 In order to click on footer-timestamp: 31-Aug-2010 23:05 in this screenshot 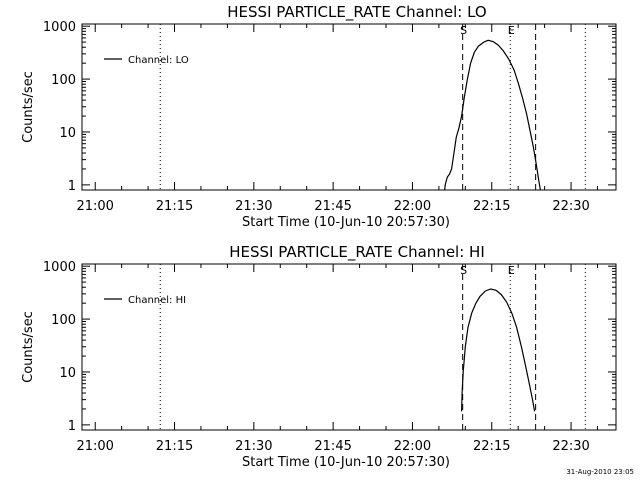, I will do `click(600, 472)`.